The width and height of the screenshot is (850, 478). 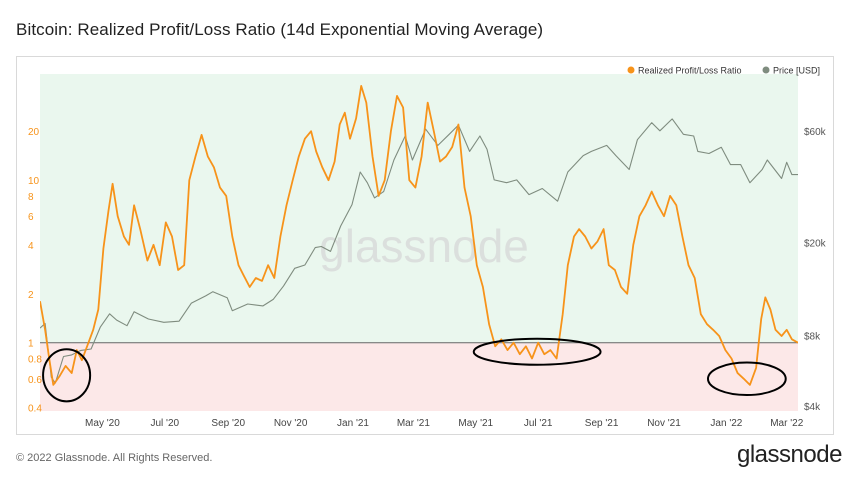 I want to click on x-axis-tick-label: Mar '22, so click(x=786, y=423).